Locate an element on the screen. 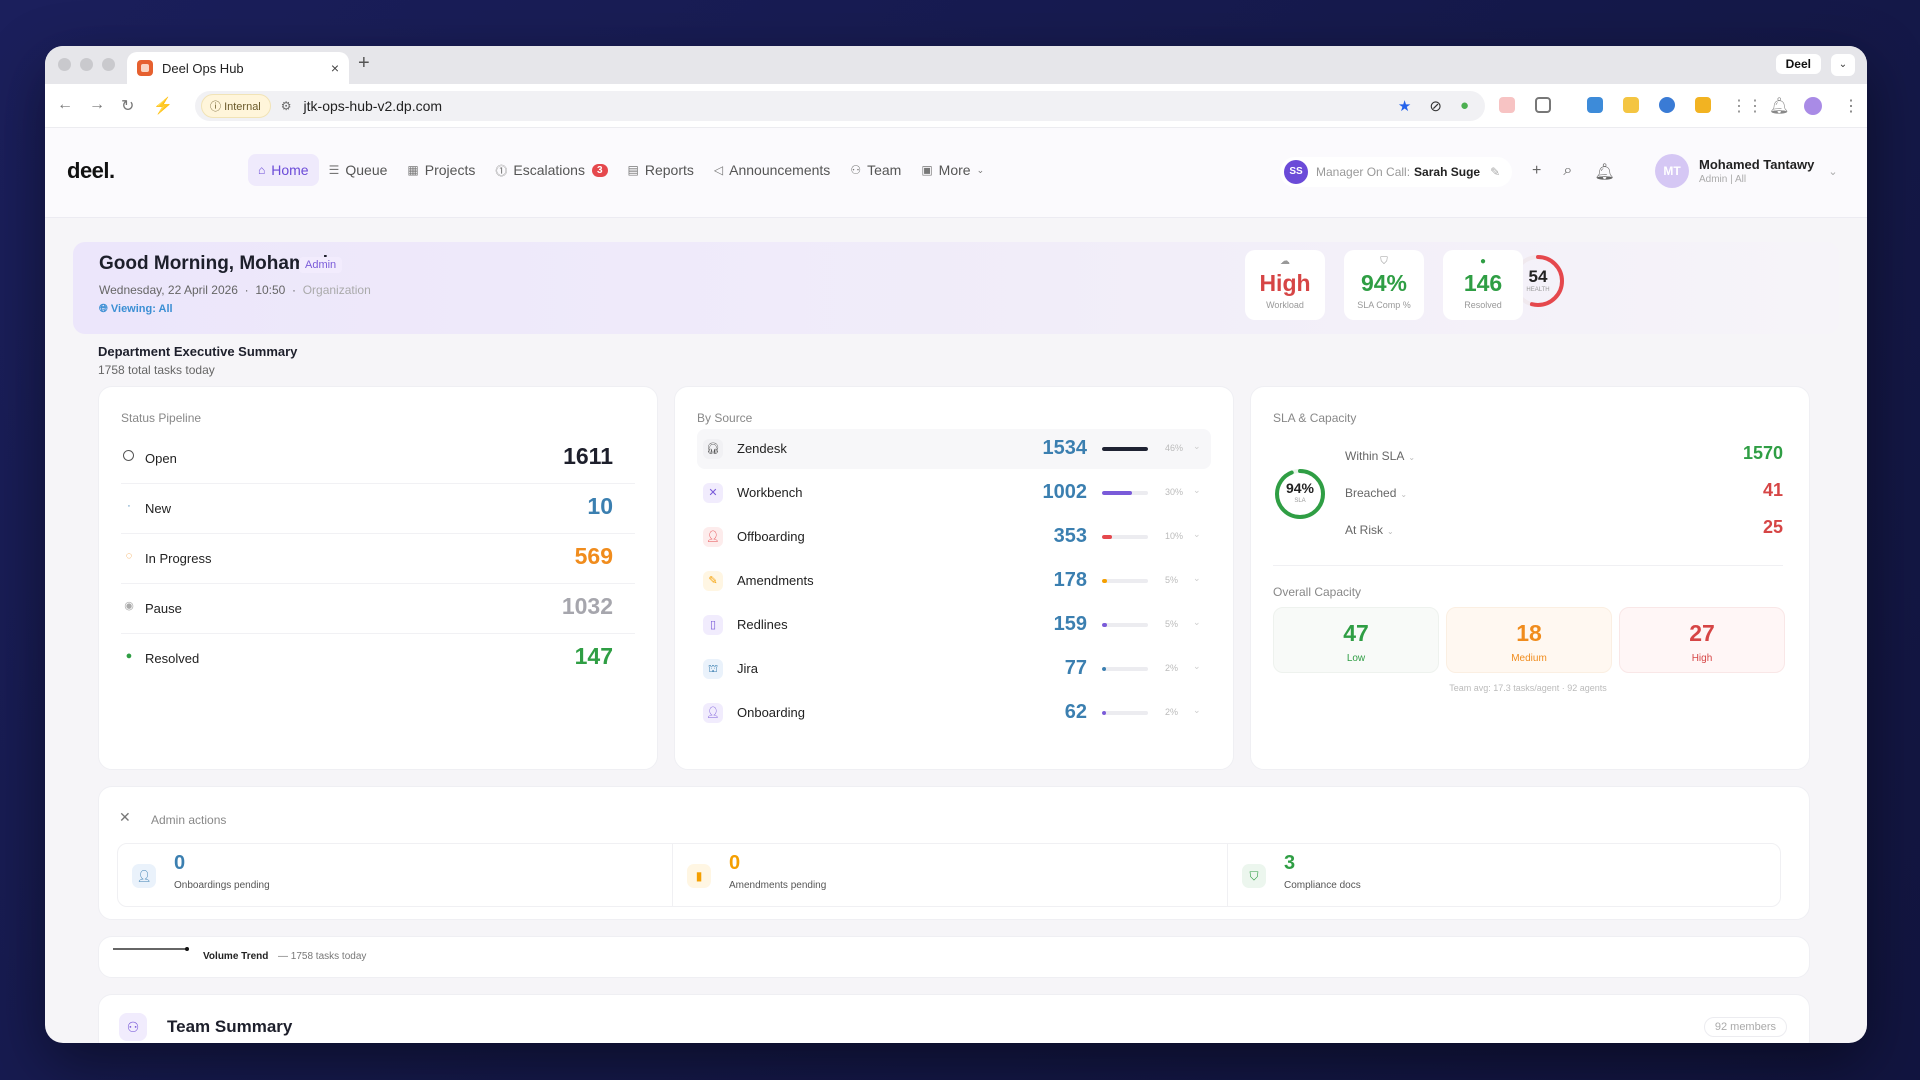 The width and height of the screenshot is (1920, 1080). edit-pencil-icon: ✎ is located at coordinates (1495, 172).